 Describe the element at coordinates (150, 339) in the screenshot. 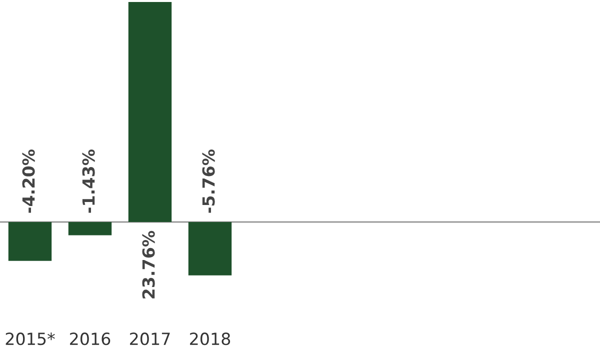

I see `x-tick-label: 2017` at that location.